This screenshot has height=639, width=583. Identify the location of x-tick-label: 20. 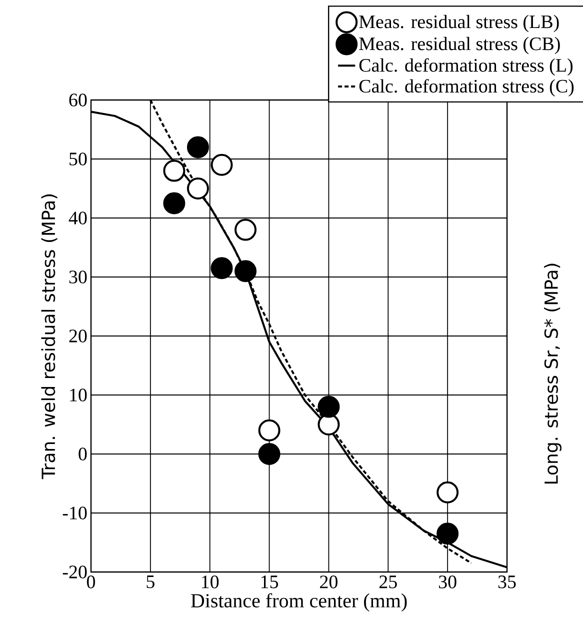
(329, 582).